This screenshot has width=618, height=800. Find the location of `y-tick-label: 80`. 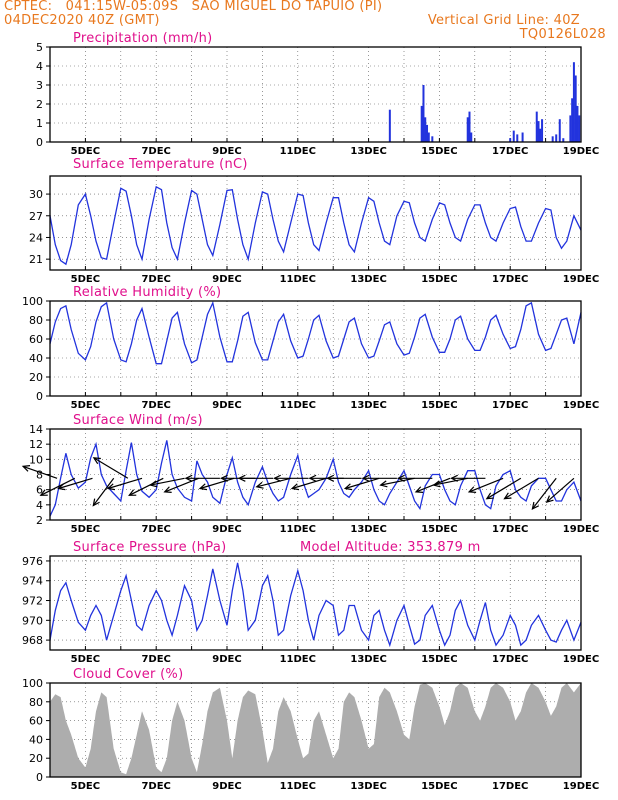

y-tick-label: 80 is located at coordinates (36, 320).